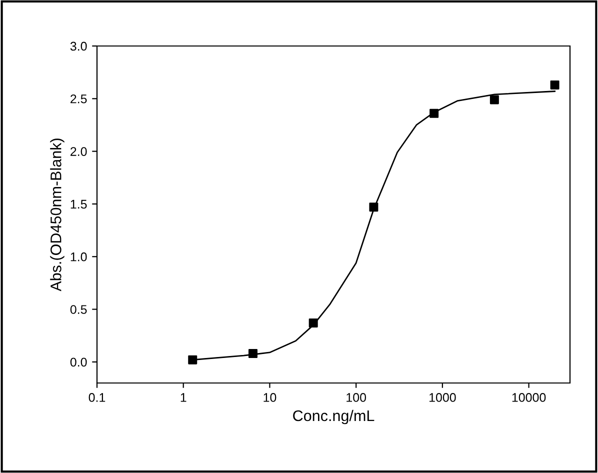 Image resolution: width=598 pixels, height=473 pixels. Describe the element at coordinates (78, 309) in the screenshot. I see `y-tick-label: 0.5` at that location.